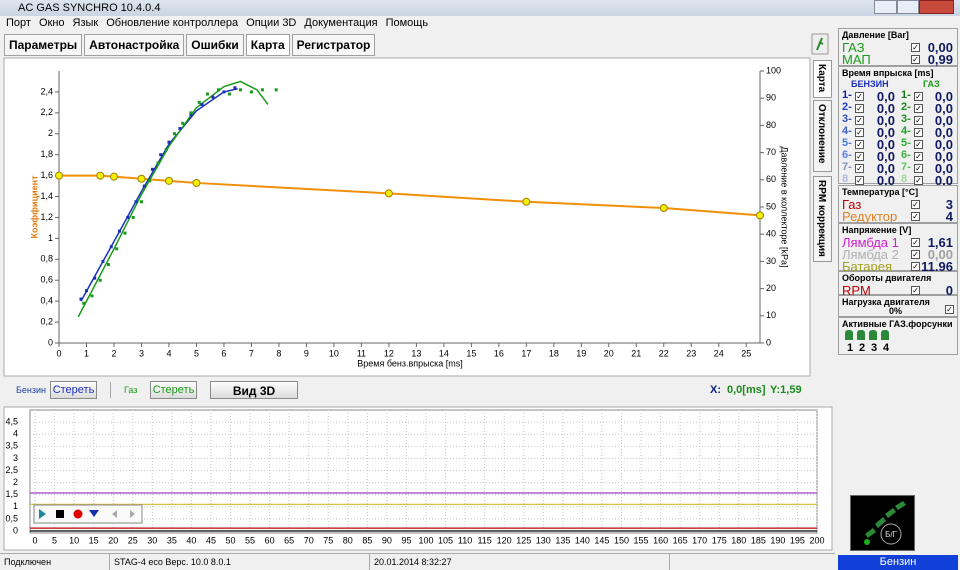  Describe the element at coordinates (885, 7) in the screenshot. I see `minimize-button` at that location.